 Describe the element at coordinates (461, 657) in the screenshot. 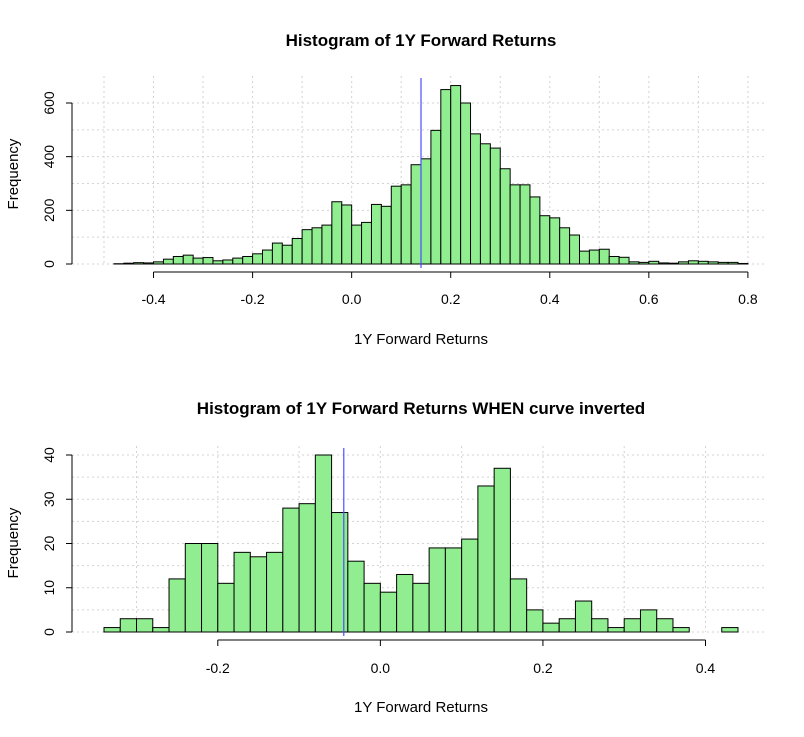

I see `x-axis: -0.2 0.0 0.2 0.4` at that location.